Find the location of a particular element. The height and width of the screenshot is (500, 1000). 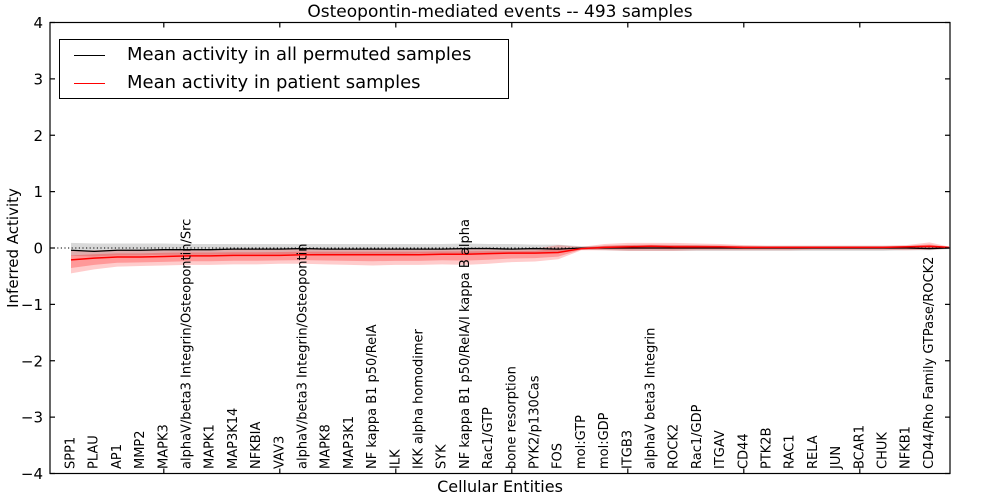

x-entity-label: ROCK2 is located at coordinates (674, 446).